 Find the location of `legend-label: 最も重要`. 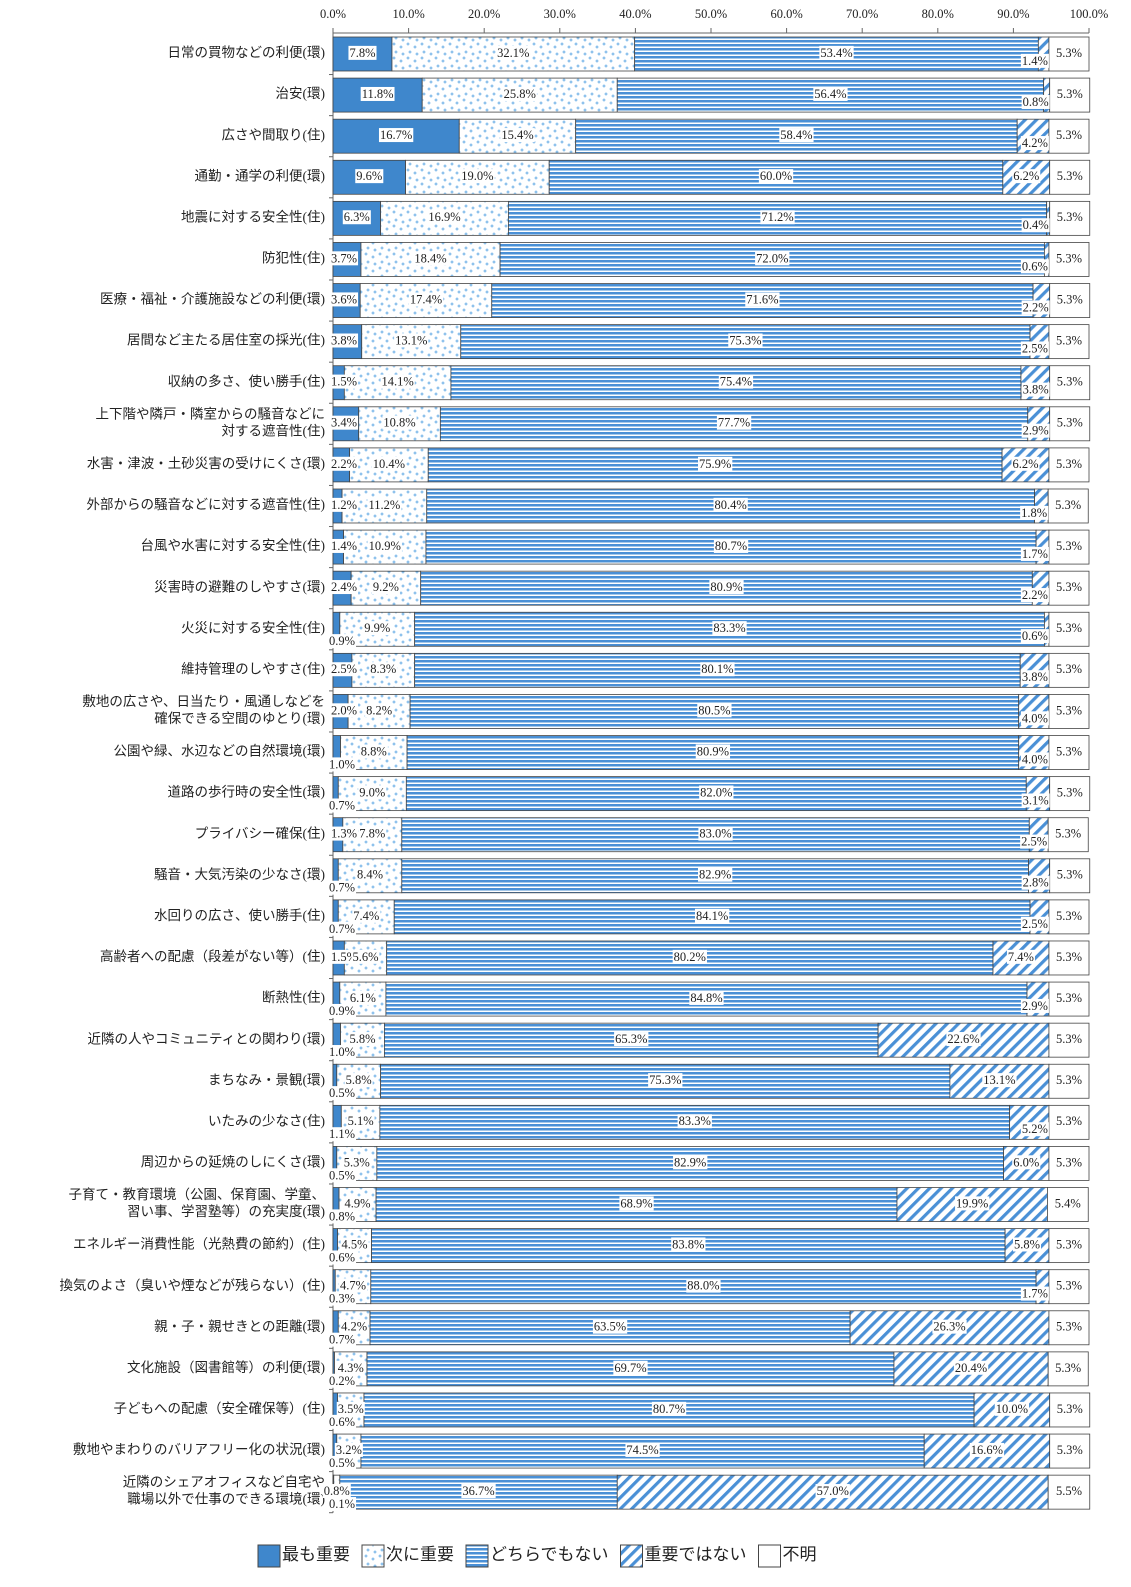

legend-label: 最も重要 is located at coordinates (316, 1554).